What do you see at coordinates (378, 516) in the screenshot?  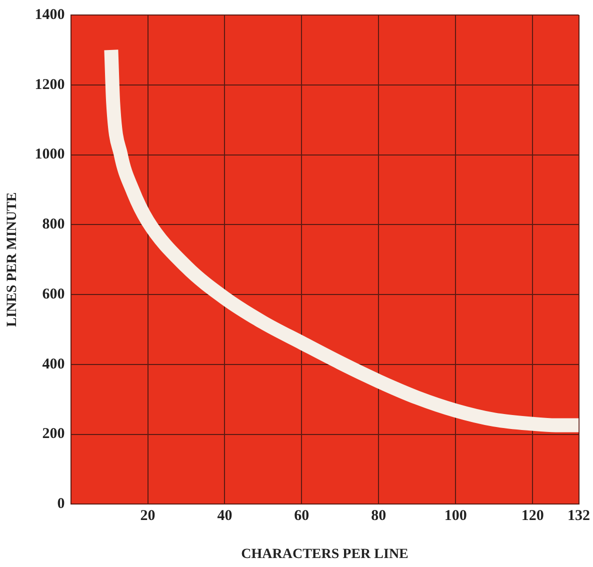 I see `x-tick-label: 80` at bounding box center [378, 516].